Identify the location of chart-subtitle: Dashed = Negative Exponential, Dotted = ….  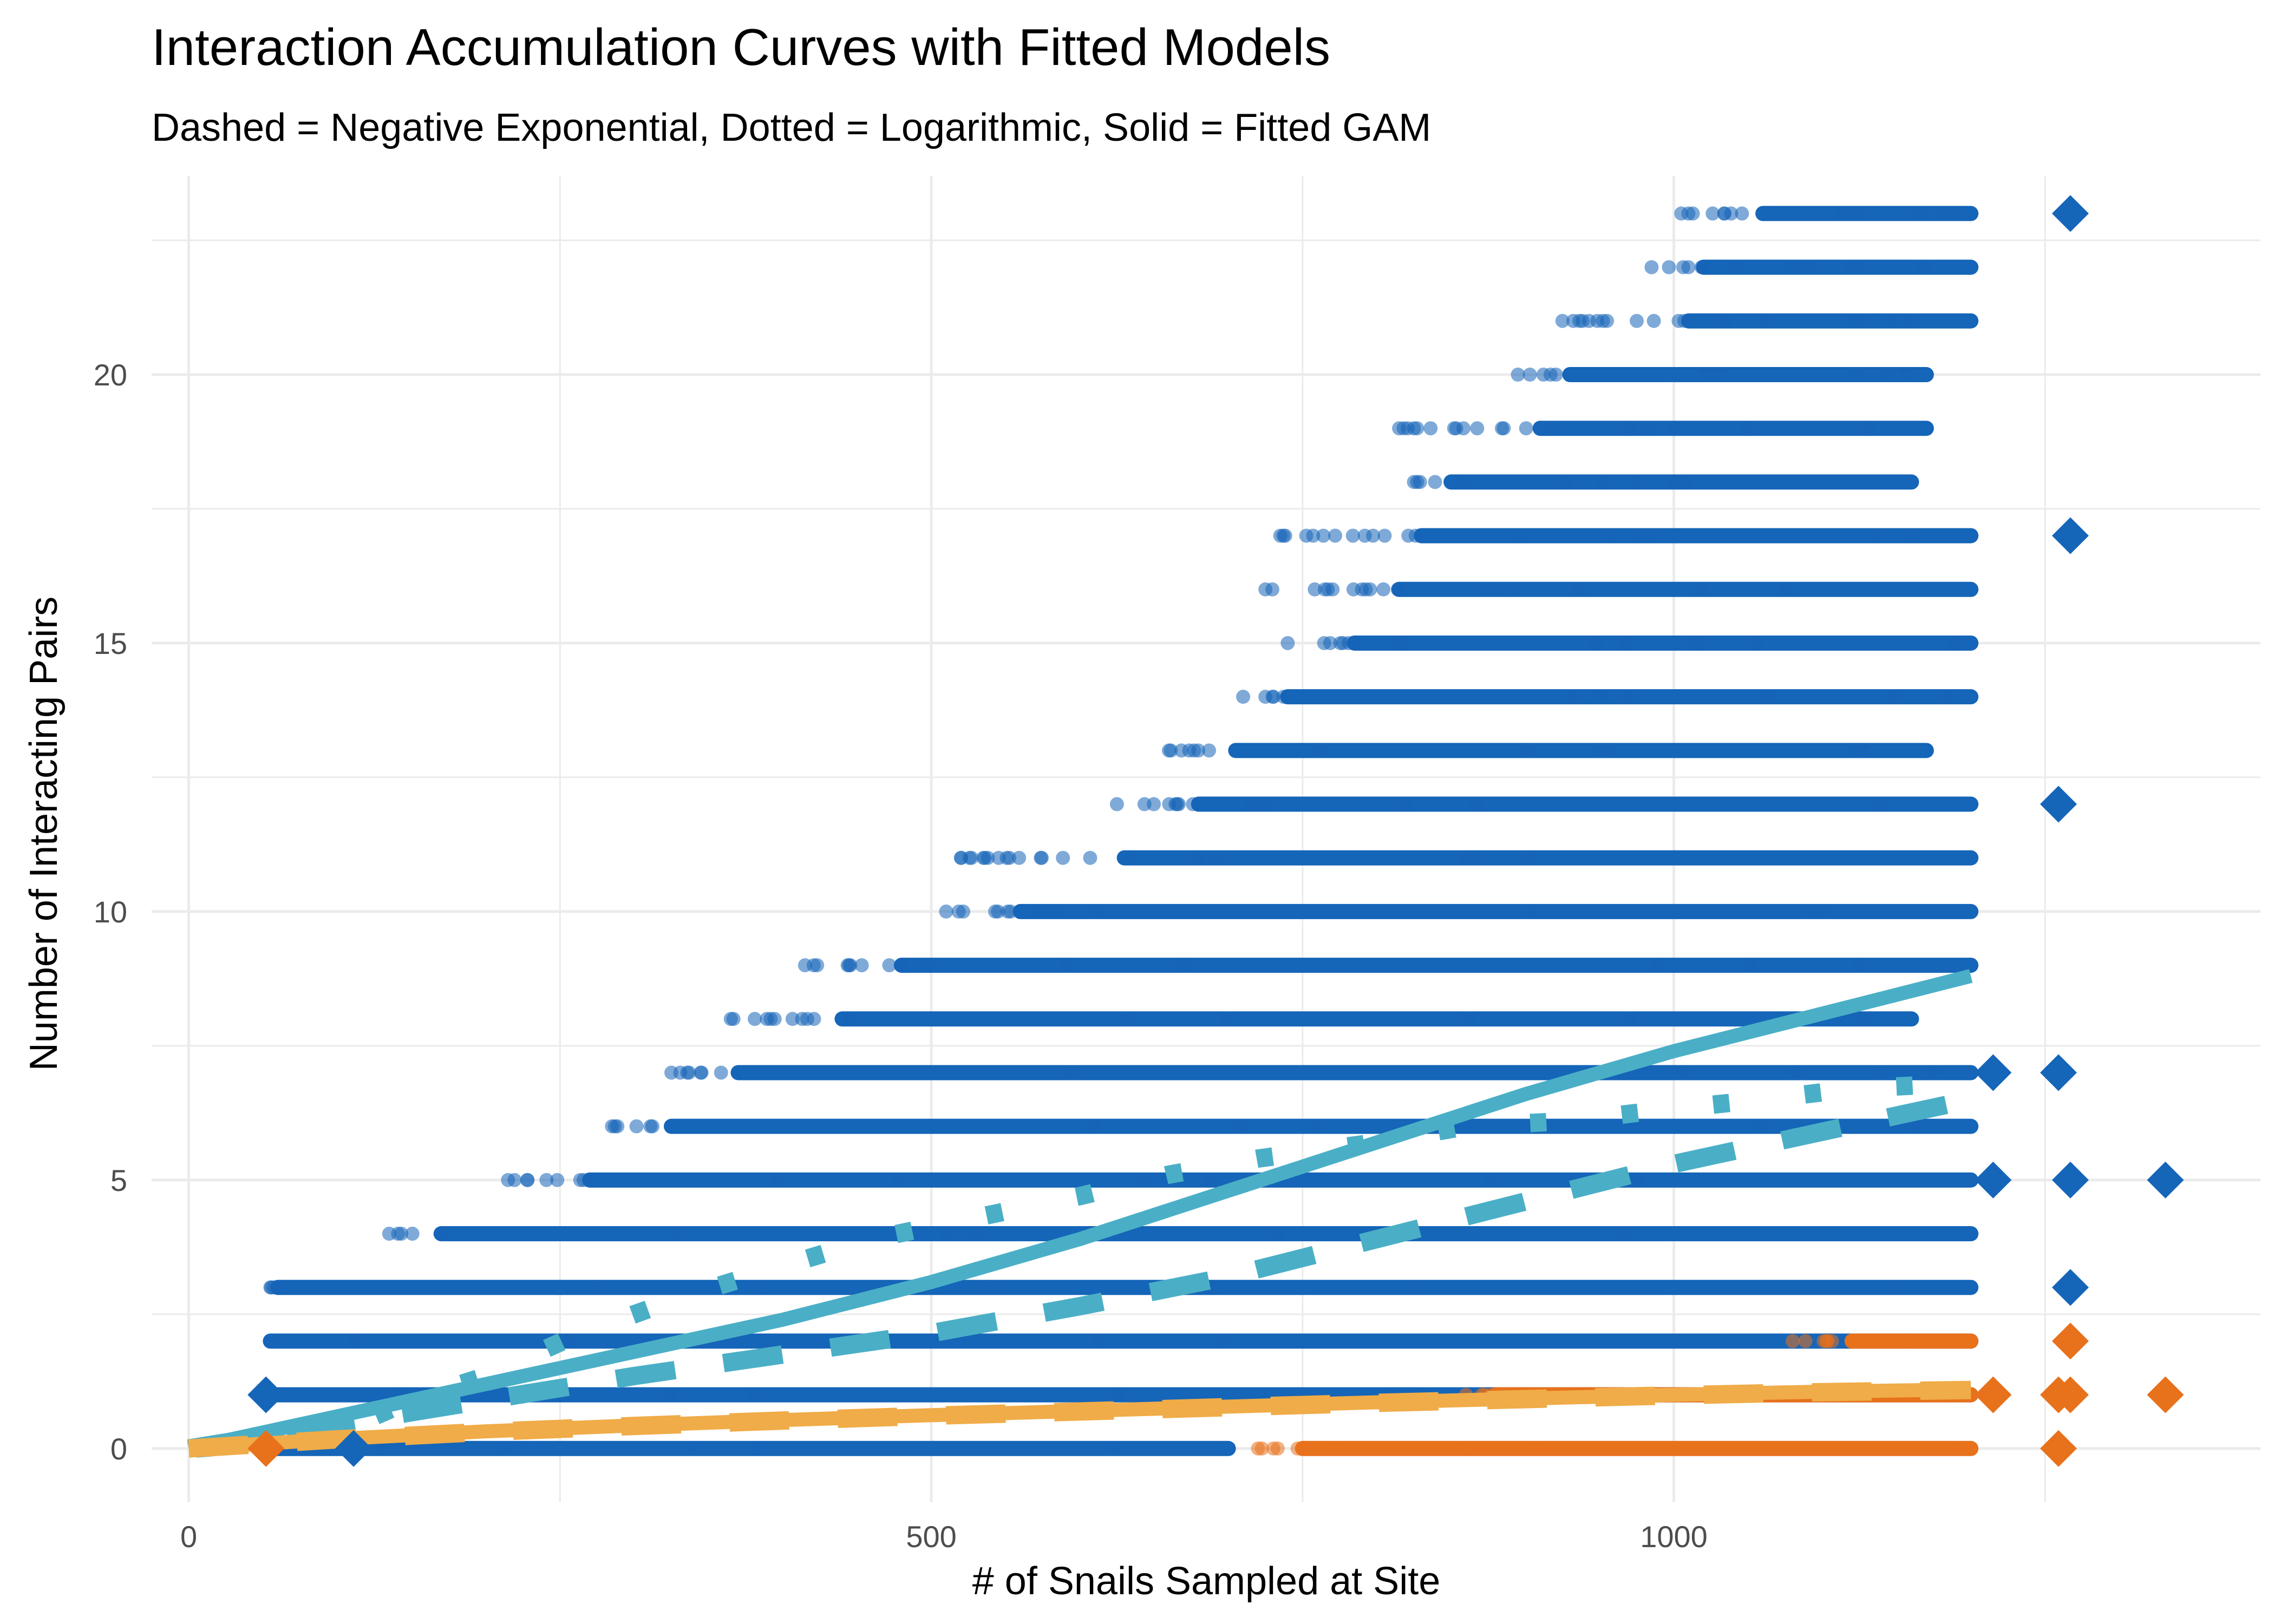
(791, 128).